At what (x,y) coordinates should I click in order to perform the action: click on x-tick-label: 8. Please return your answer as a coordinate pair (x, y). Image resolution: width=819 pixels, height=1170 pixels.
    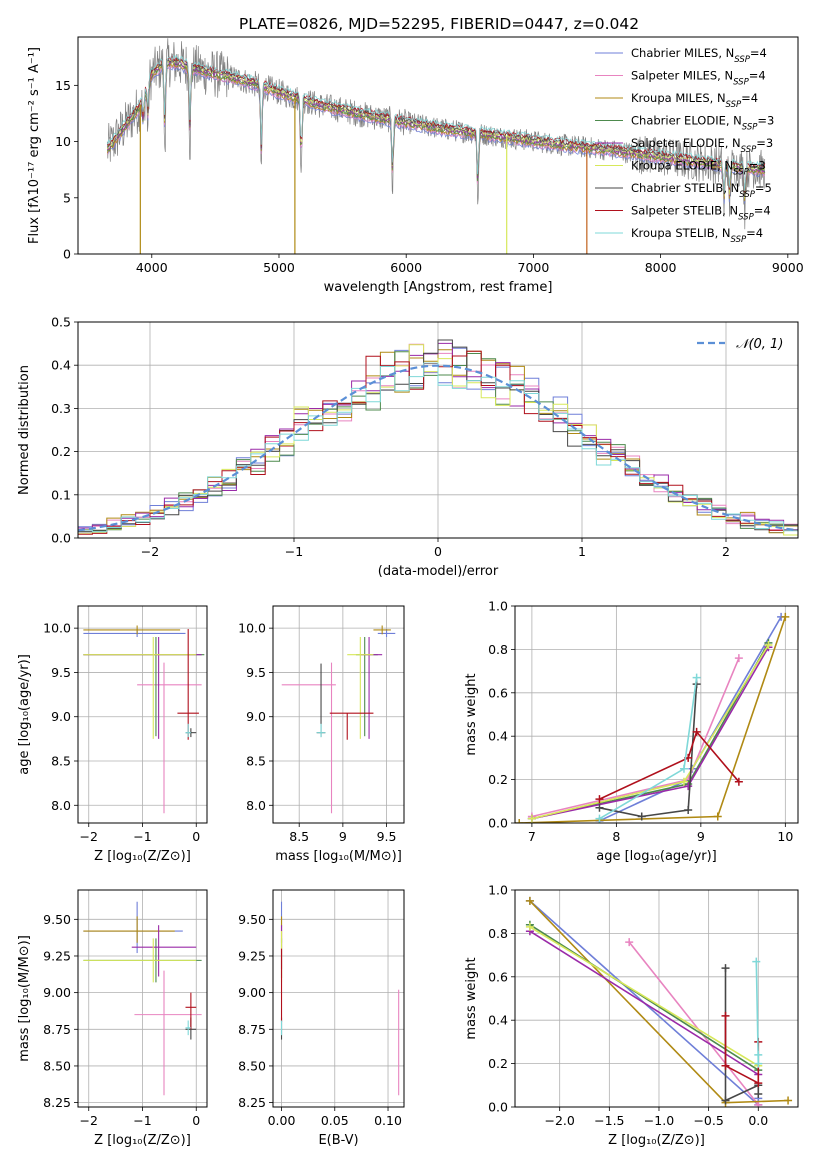
    Looking at the image, I should click on (616, 836).